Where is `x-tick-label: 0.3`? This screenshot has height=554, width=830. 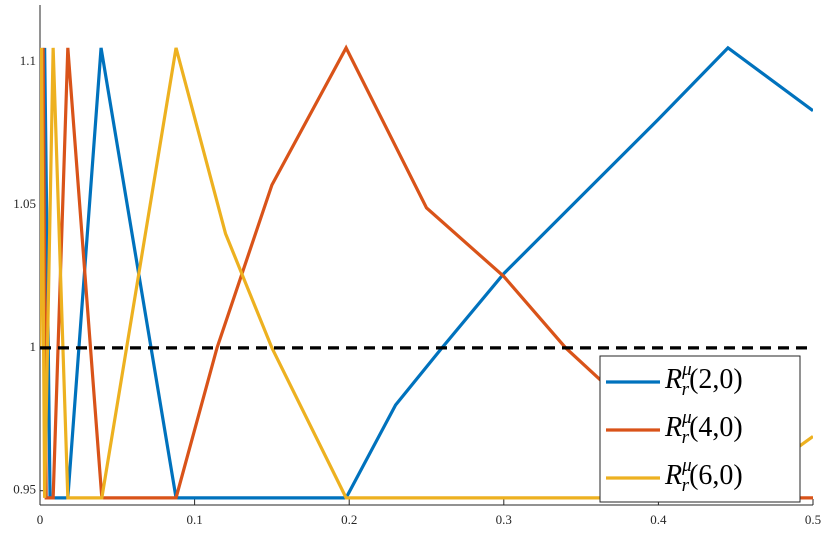 x-tick-label: 0.3 is located at coordinates (504, 519).